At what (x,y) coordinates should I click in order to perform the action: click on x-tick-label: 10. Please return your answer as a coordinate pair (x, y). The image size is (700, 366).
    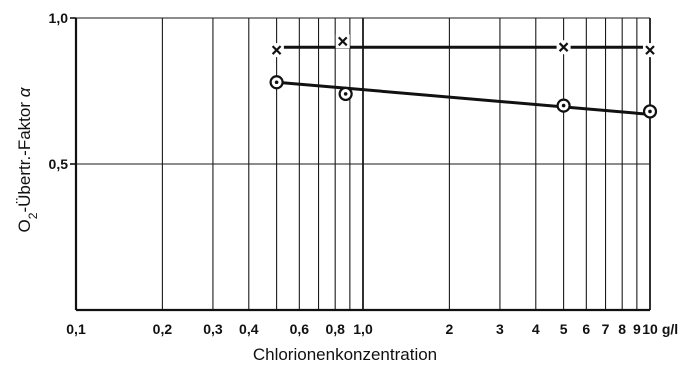
    Looking at the image, I should click on (650, 329).